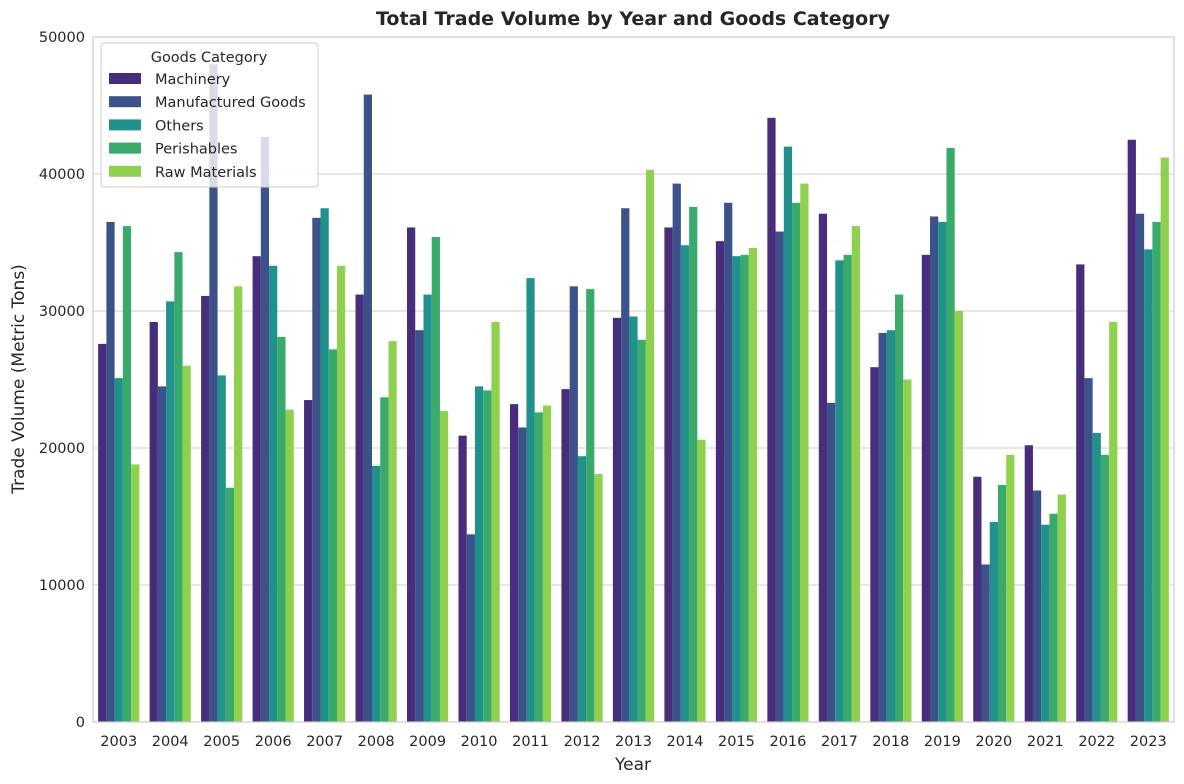 This screenshot has height=784, width=1184. What do you see at coordinates (324, 742) in the screenshot?
I see `x-tick-label: 2007` at bounding box center [324, 742].